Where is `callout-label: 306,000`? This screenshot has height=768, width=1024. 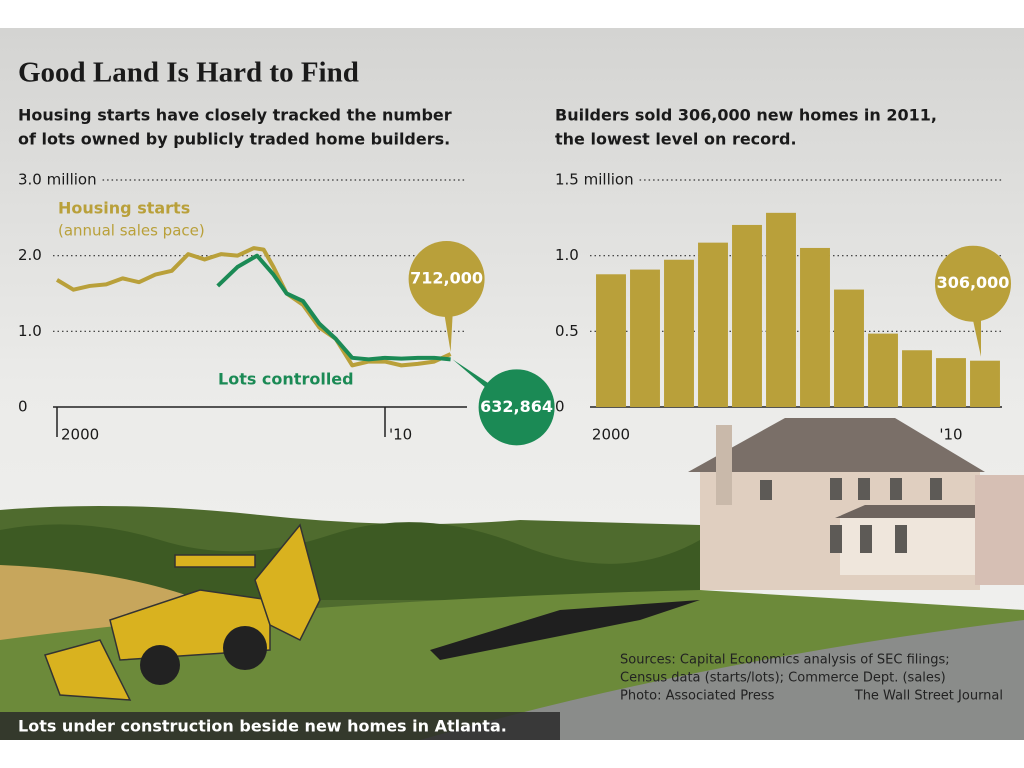 callout-label: 306,000 is located at coordinates (973, 282).